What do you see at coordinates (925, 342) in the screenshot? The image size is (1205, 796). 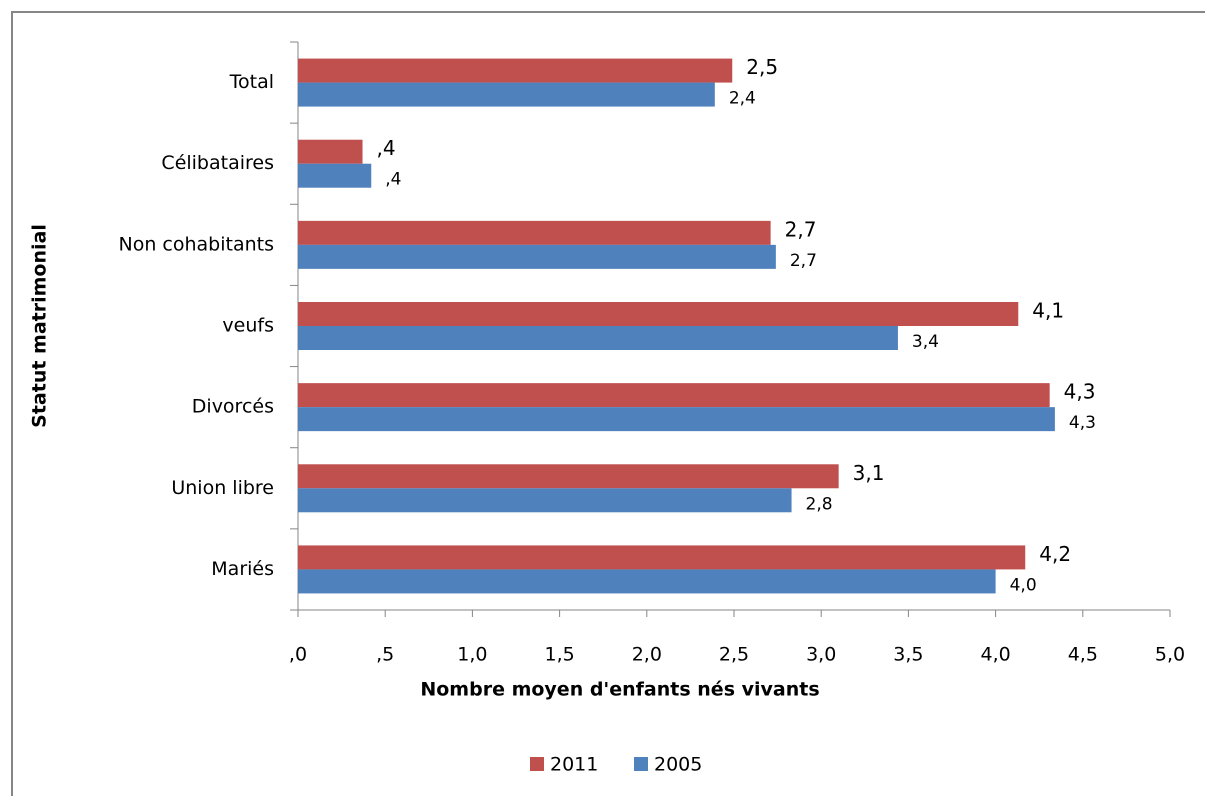 I see `data-label: 3,4` at bounding box center [925, 342].